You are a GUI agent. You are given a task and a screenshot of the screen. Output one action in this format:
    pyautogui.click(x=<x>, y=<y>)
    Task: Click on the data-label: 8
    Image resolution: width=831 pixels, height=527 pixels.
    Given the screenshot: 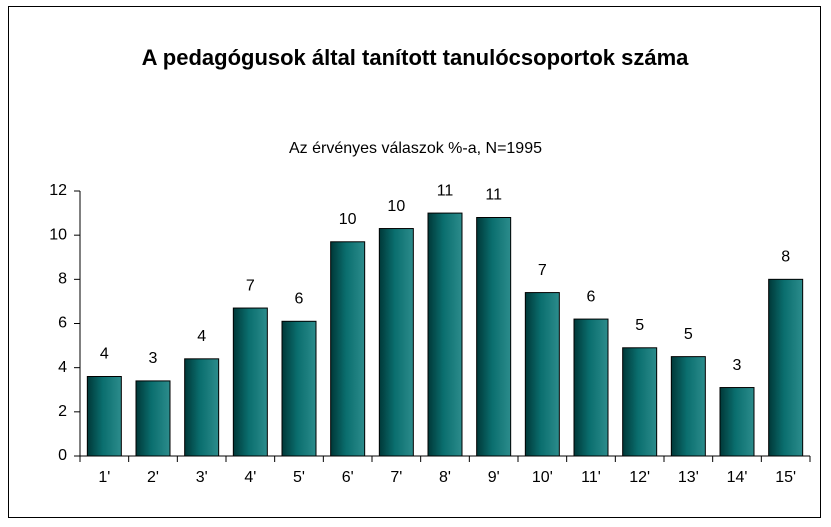 What is the action you would take?
    pyautogui.click(x=785, y=257)
    